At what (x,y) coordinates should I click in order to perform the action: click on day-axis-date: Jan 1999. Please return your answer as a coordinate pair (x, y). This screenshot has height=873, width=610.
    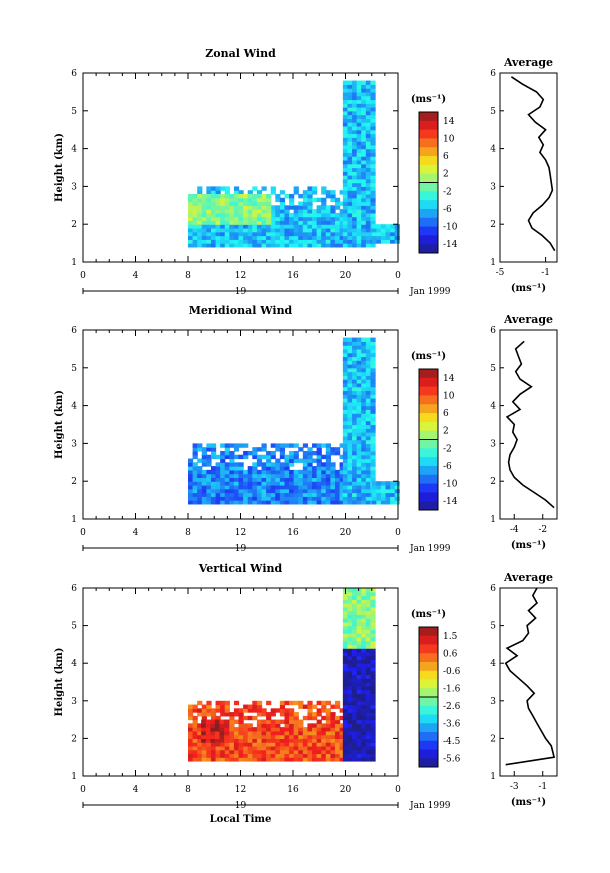
    Looking at the image, I should click on (430, 806).